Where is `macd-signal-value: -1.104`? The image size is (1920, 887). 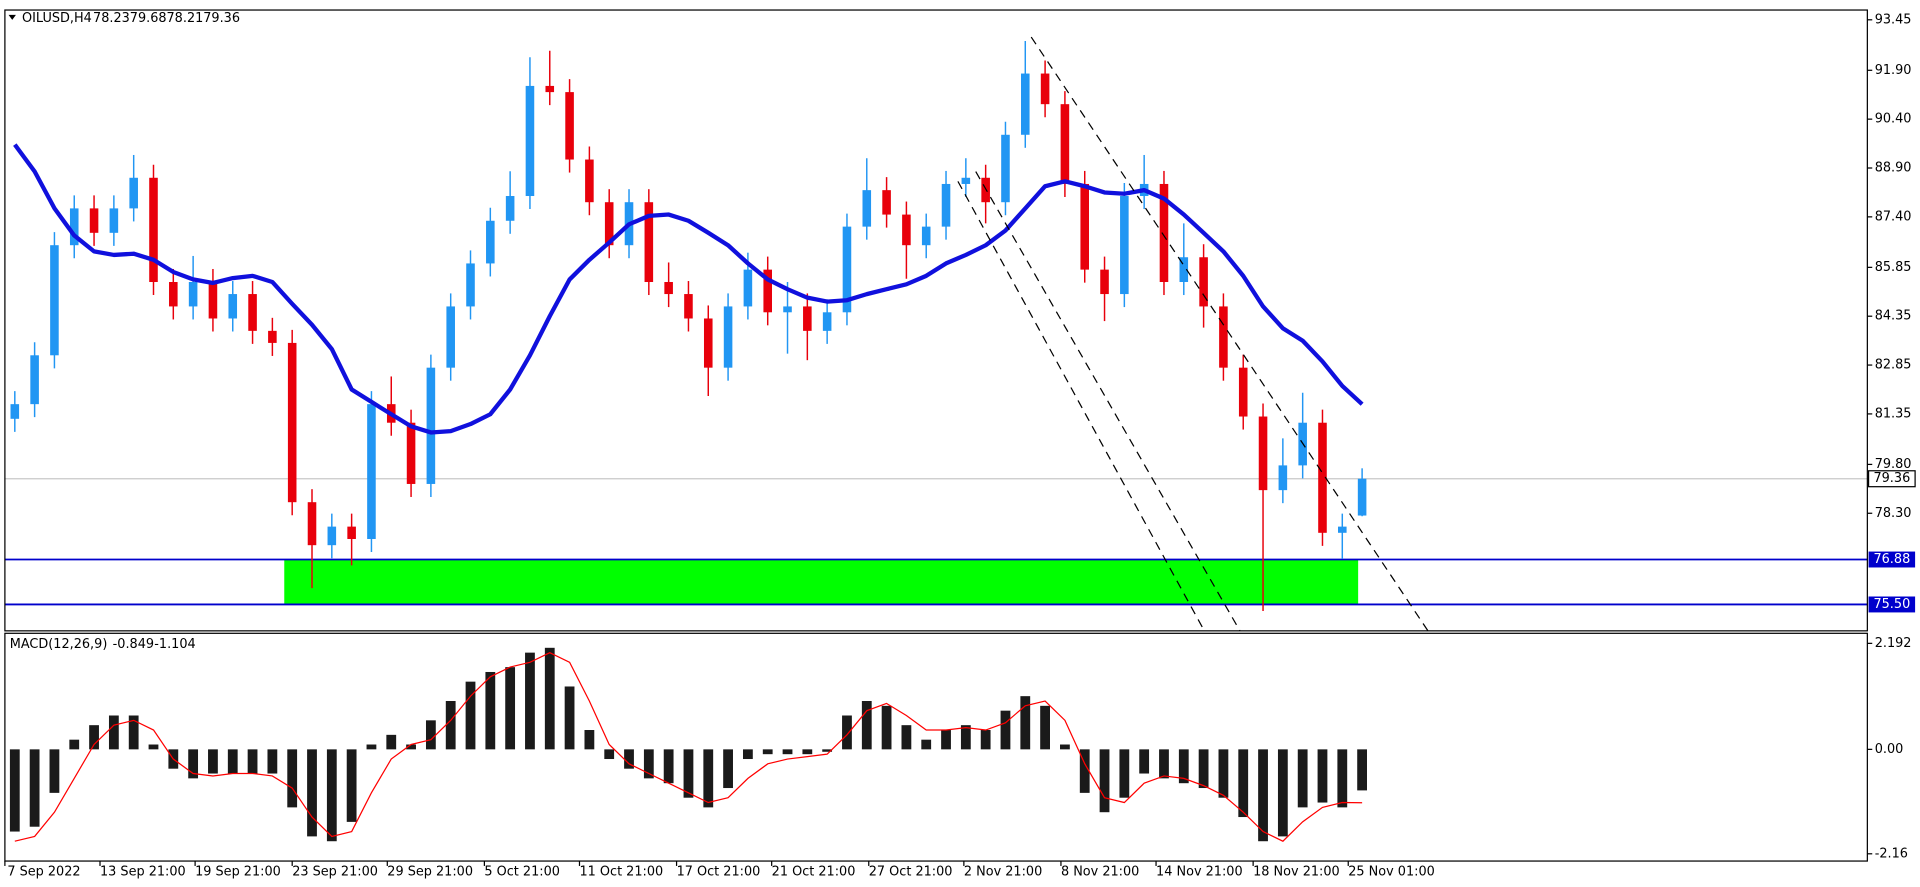
macd-signal-value: -1.104 is located at coordinates (174, 644).